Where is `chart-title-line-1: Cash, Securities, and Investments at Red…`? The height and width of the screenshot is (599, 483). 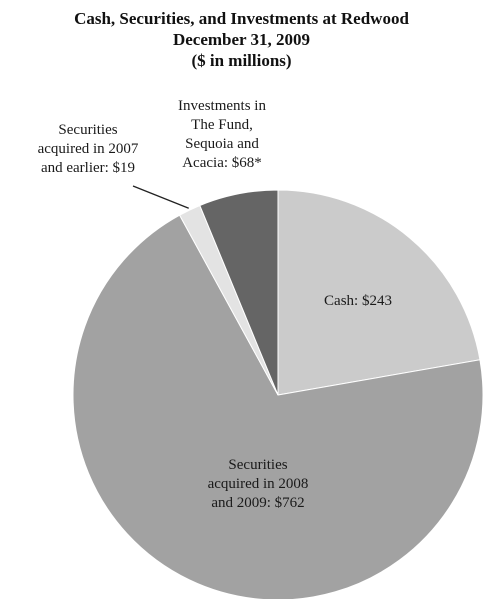 chart-title-line-1: Cash, Securities, and Investments at Red… is located at coordinates (241, 18).